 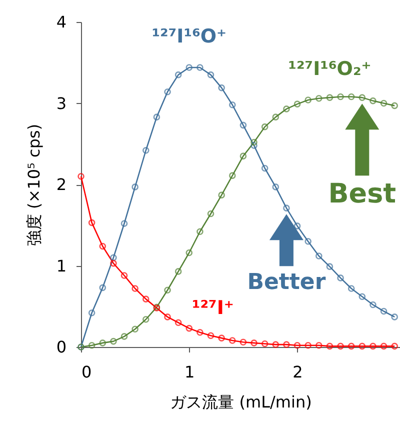 What do you see at coordinates (286, 283) in the screenshot?
I see `annotation: Better` at bounding box center [286, 283].